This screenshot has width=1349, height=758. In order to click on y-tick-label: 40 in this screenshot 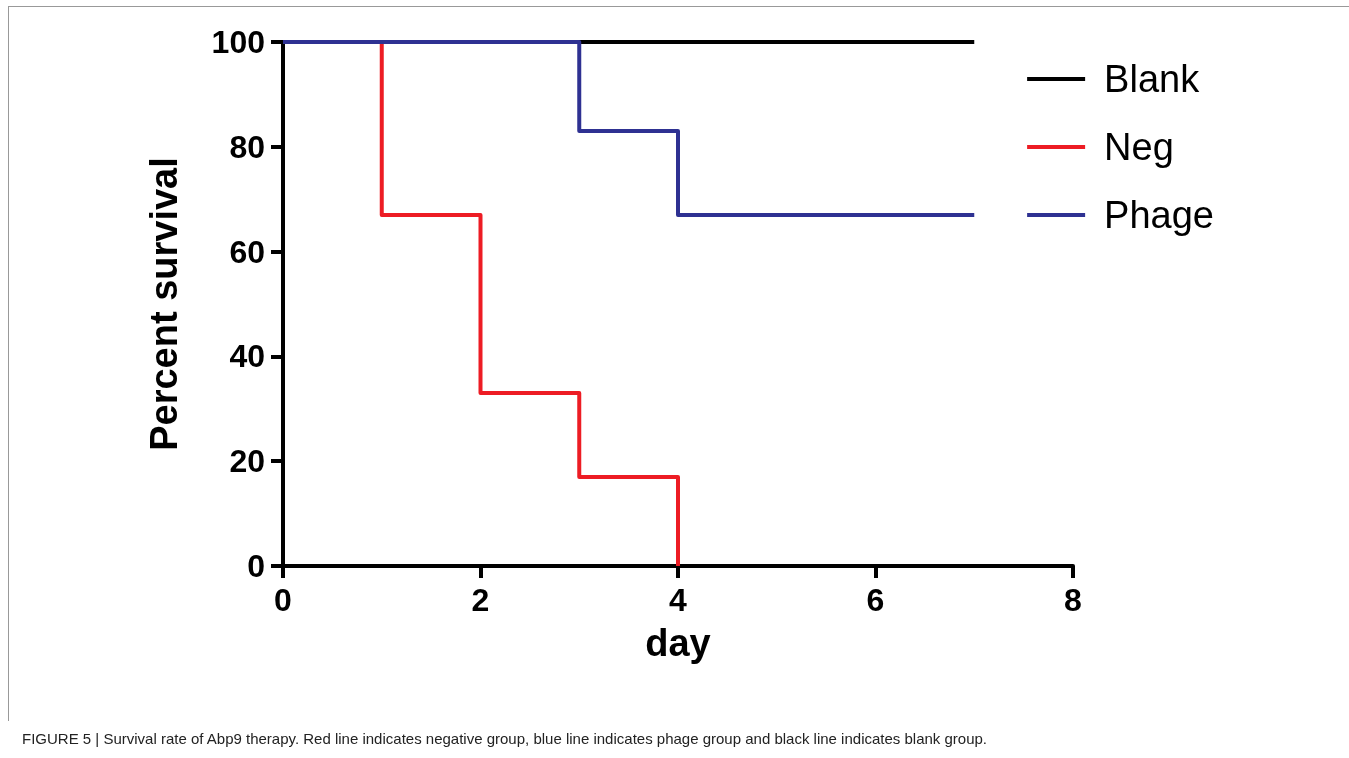, I will do `click(247, 356)`.